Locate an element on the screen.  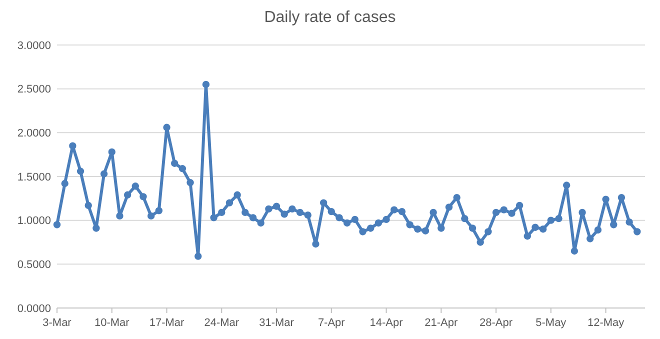
x-tick-label: 10-Mar is located at coordinates (112, 323).